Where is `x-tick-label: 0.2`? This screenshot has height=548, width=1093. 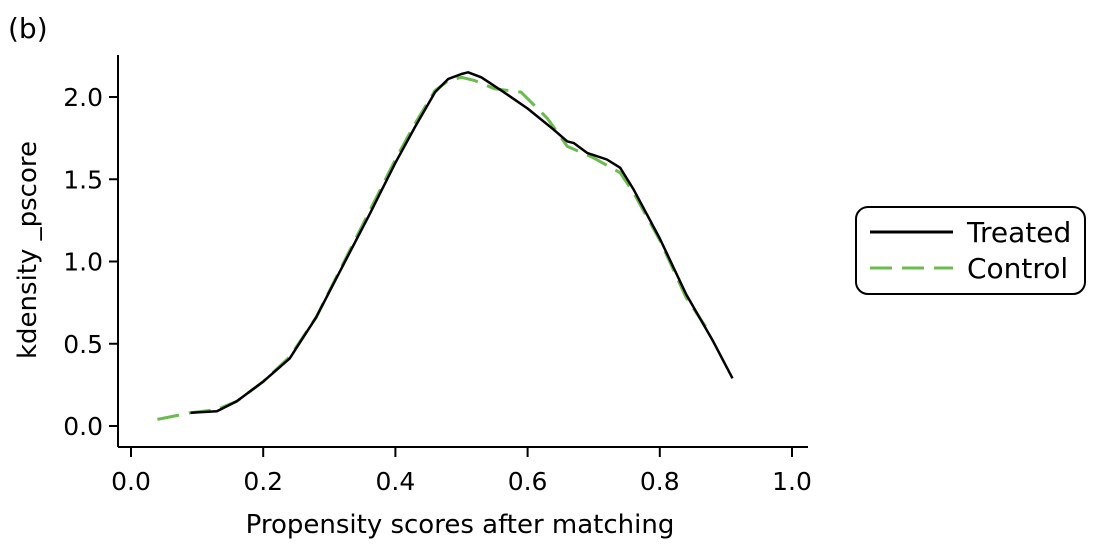
x-tick-label: 0.2 is located at coordinates (263, 481).